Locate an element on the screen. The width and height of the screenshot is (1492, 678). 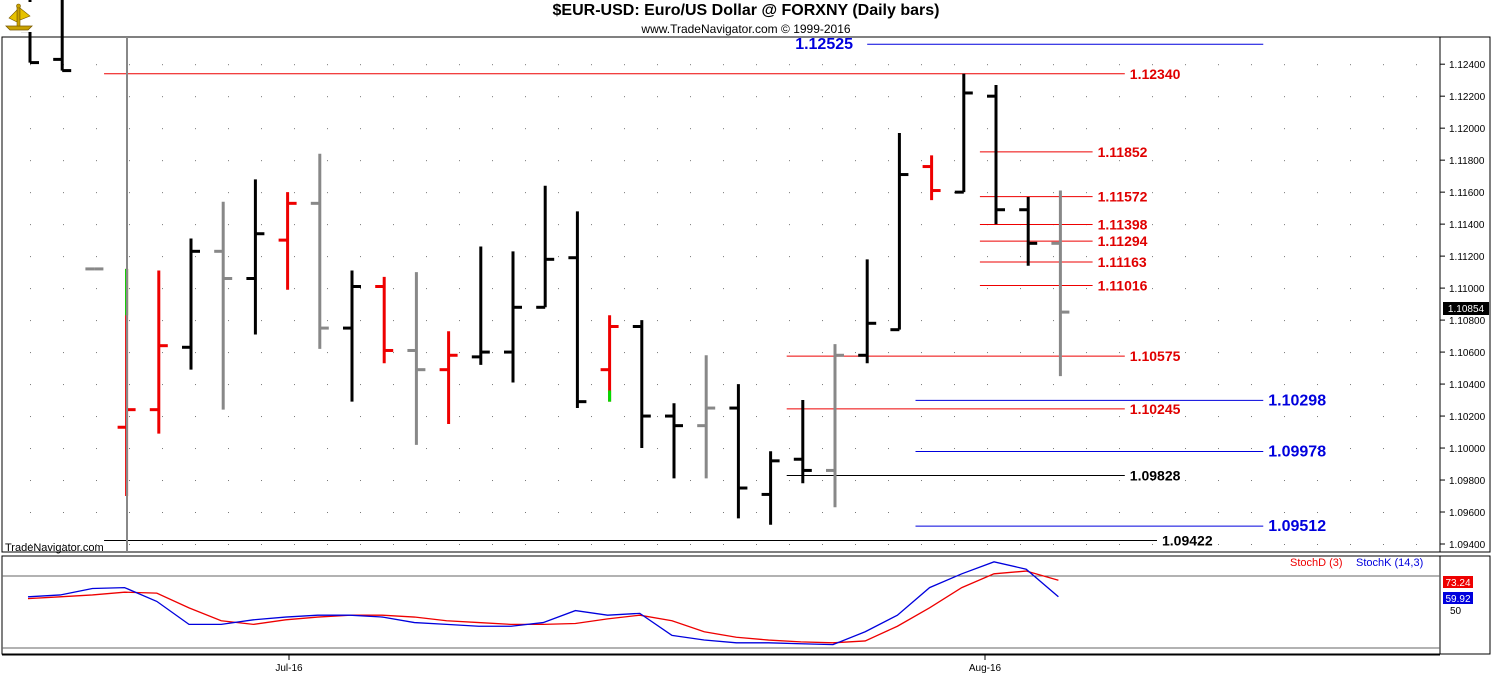
y-tick-label: 1.10200 is located at coordinates (1467, 417).